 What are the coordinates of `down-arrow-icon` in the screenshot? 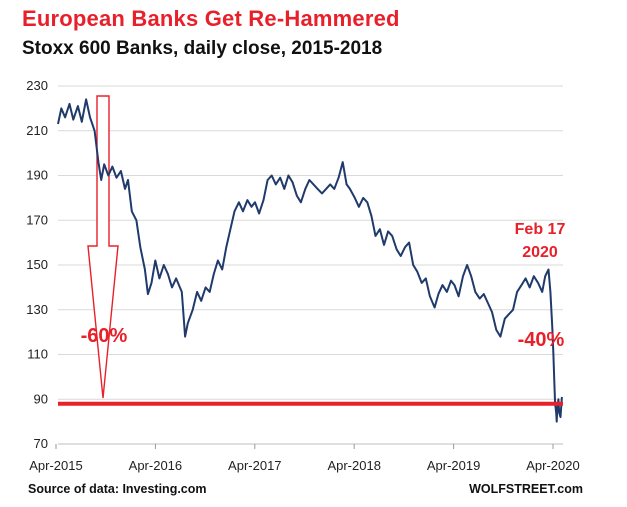 It's located at (103, 247).